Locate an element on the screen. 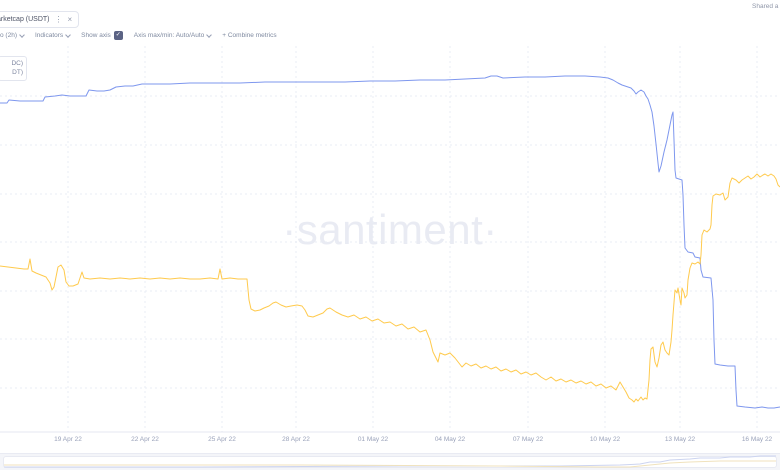  interval-dropdown: o (2h) is located at coordinates (12, 35).